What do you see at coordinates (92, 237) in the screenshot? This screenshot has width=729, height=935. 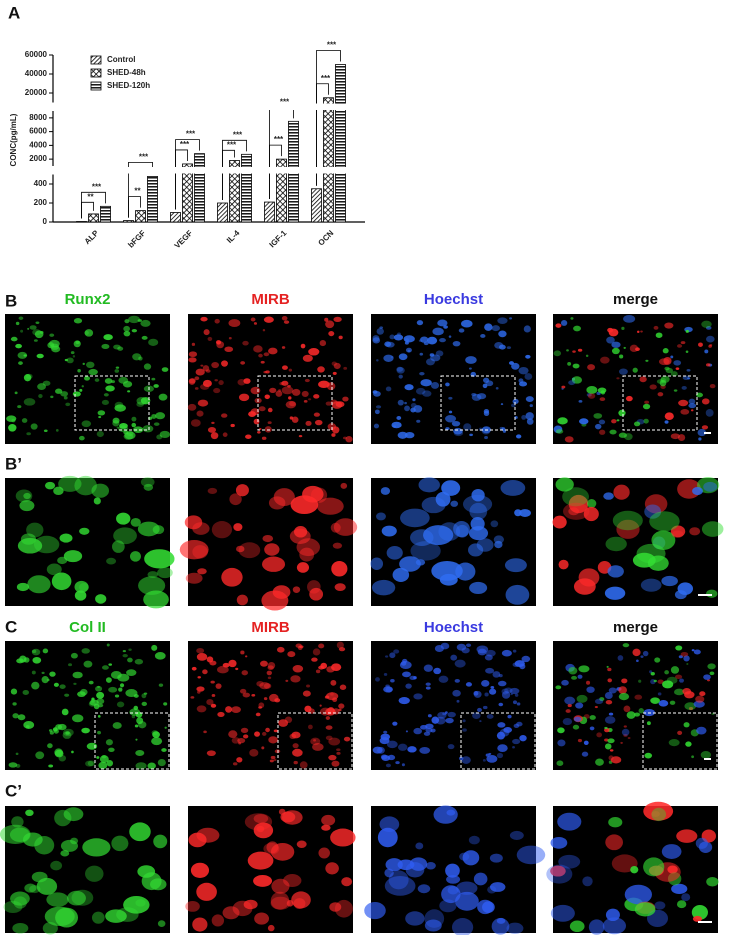 I see `x-tick-label: ALP` at bounding box center [92, 237].